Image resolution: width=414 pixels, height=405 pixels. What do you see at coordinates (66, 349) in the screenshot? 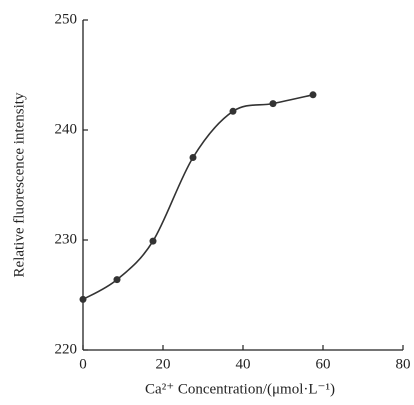
I see `y-tick-label: 220` at bounding box center [66, 349].